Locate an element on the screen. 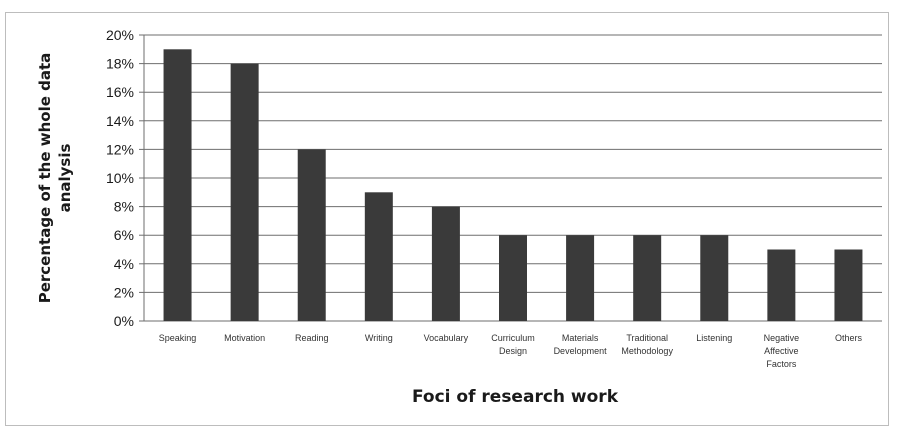 Image resolution: width=897 pixels, height=431 pixels. y-axis-ticks: 0% 2% 4% 6% 8% 10% 12% 14% 16% 18% 20% is located at coordinates (120, 178).